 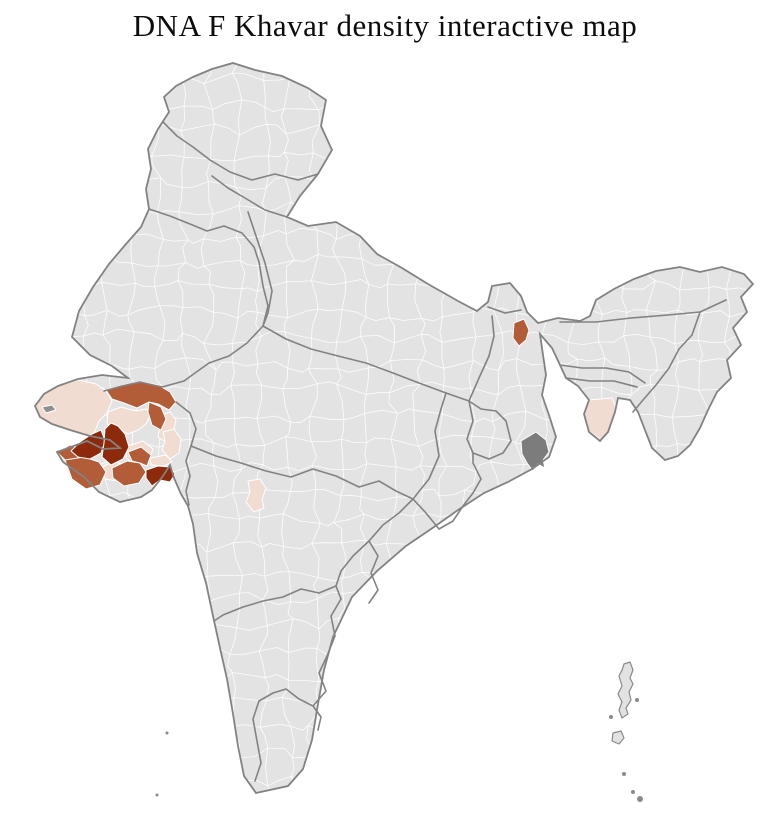 What do you see at coordinates (256, 495) in the screenshot?
I see `district-central-india` at bounding box center [256, 495].